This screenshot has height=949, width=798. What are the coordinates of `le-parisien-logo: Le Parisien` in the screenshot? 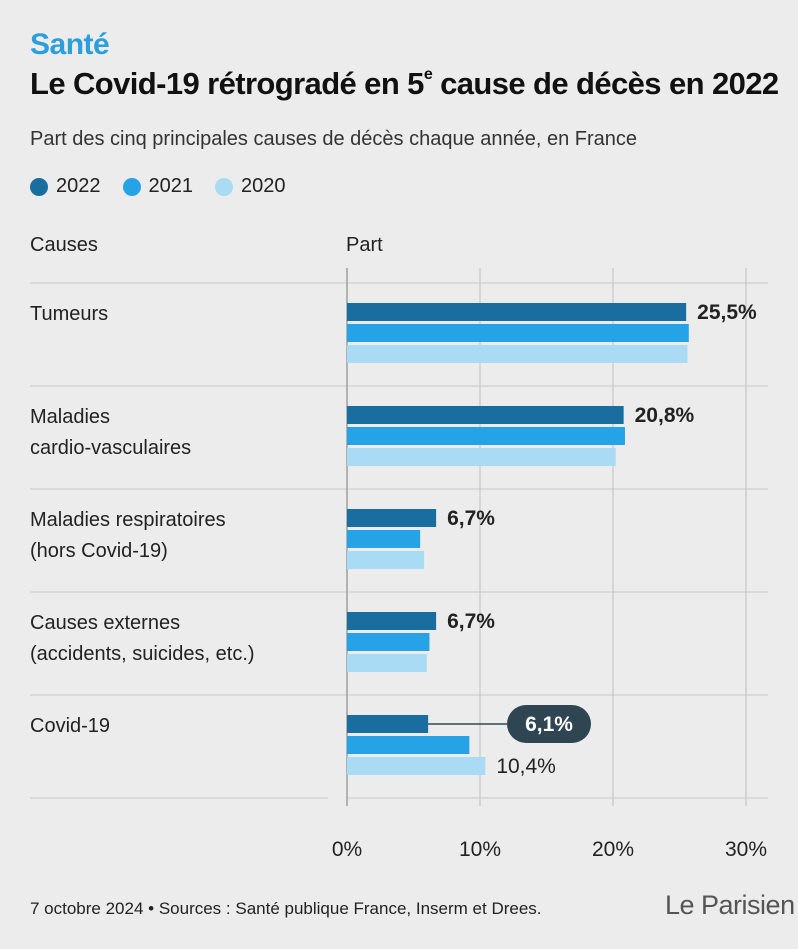 It's located at (730, 905).